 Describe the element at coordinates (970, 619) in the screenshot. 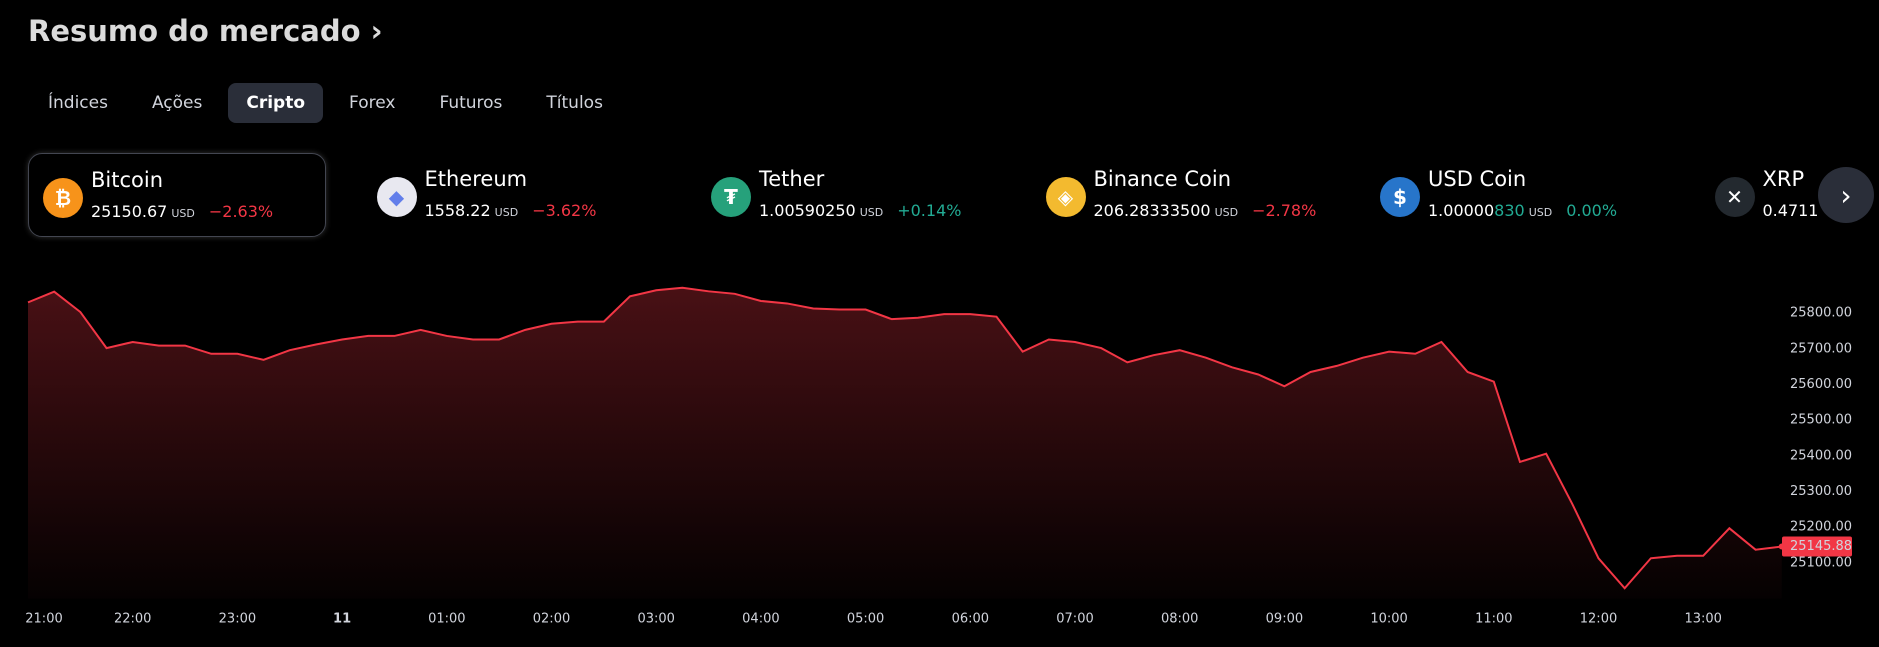

I see `x-tick-label: 06:00` at that location.